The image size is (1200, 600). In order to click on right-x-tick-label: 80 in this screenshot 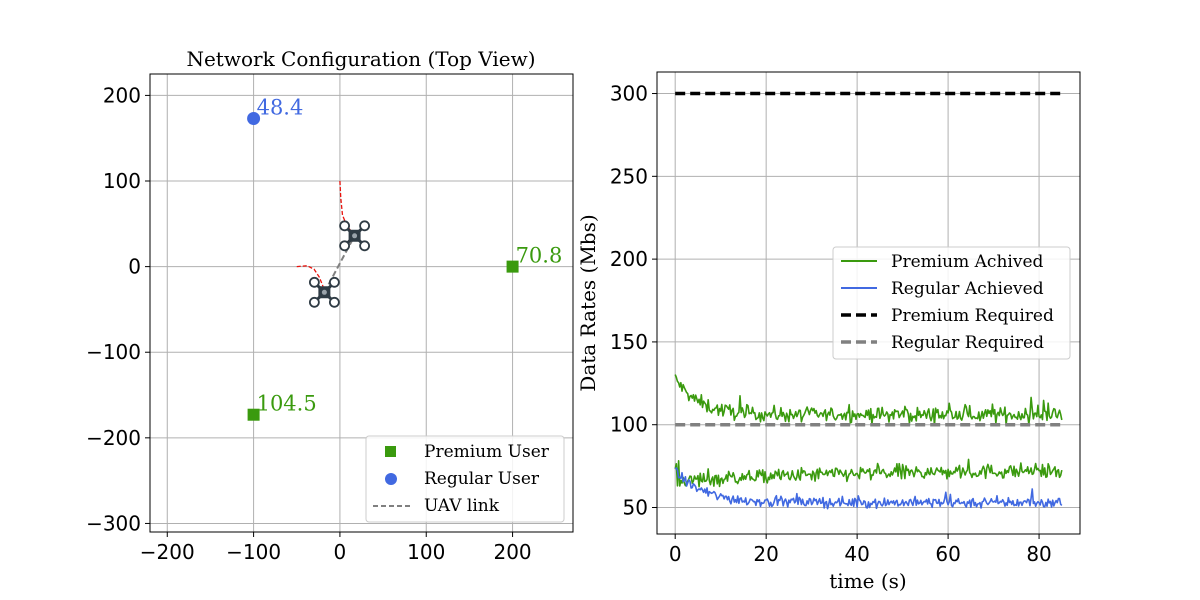, I will do `click(1038, 554)`.